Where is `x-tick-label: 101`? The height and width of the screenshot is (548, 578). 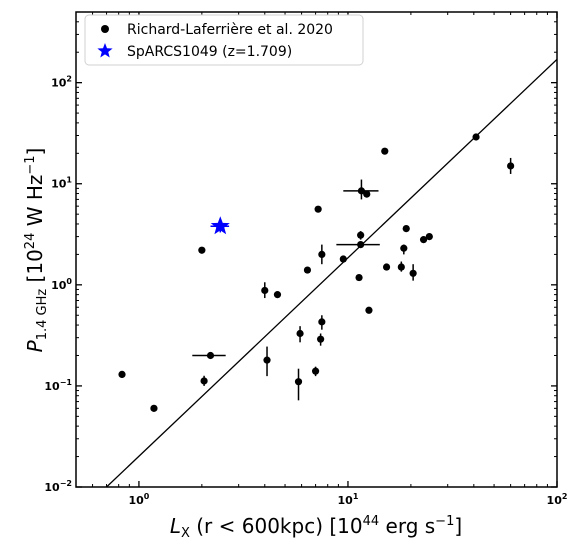 x-tick-label: 101 is located at coordinates (348, 499).